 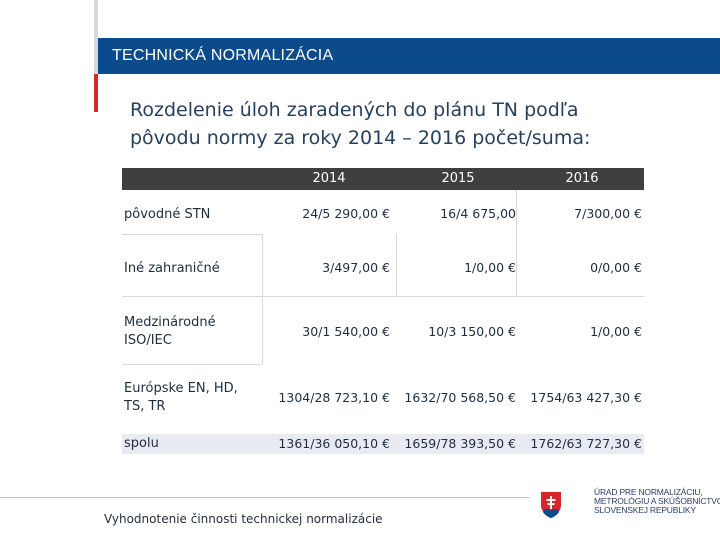 What do you see at coordinates (460, 443) in the screenshot?
I see `table-cell: 1659/78 393,50 €` at bounding box center [460, 443].